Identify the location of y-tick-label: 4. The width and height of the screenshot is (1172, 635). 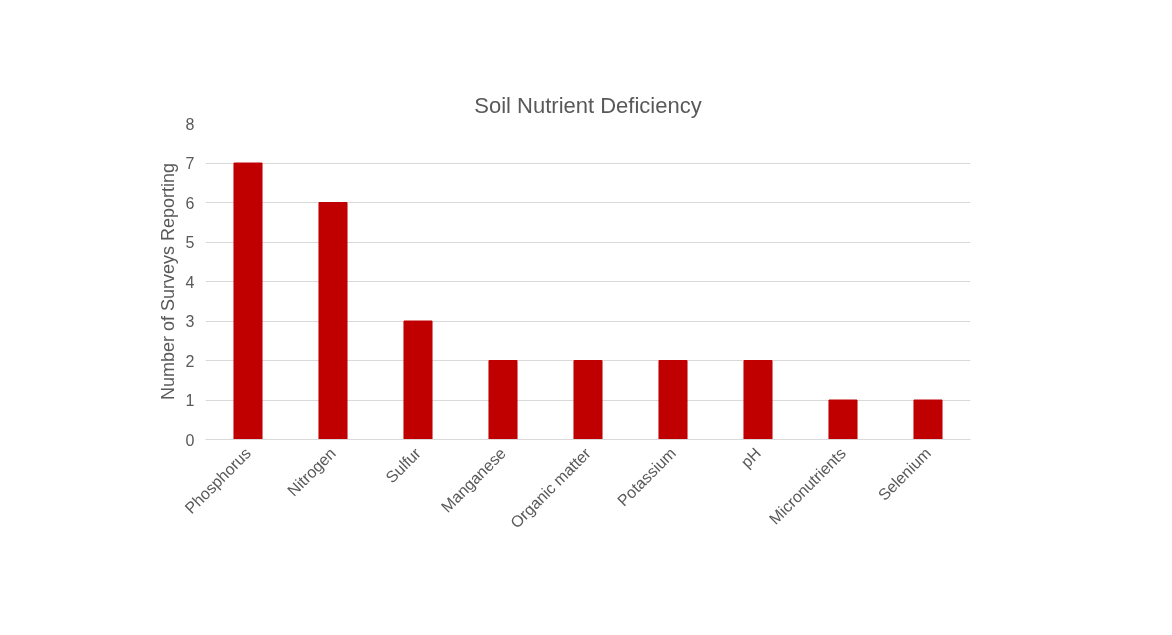
(190, 282).